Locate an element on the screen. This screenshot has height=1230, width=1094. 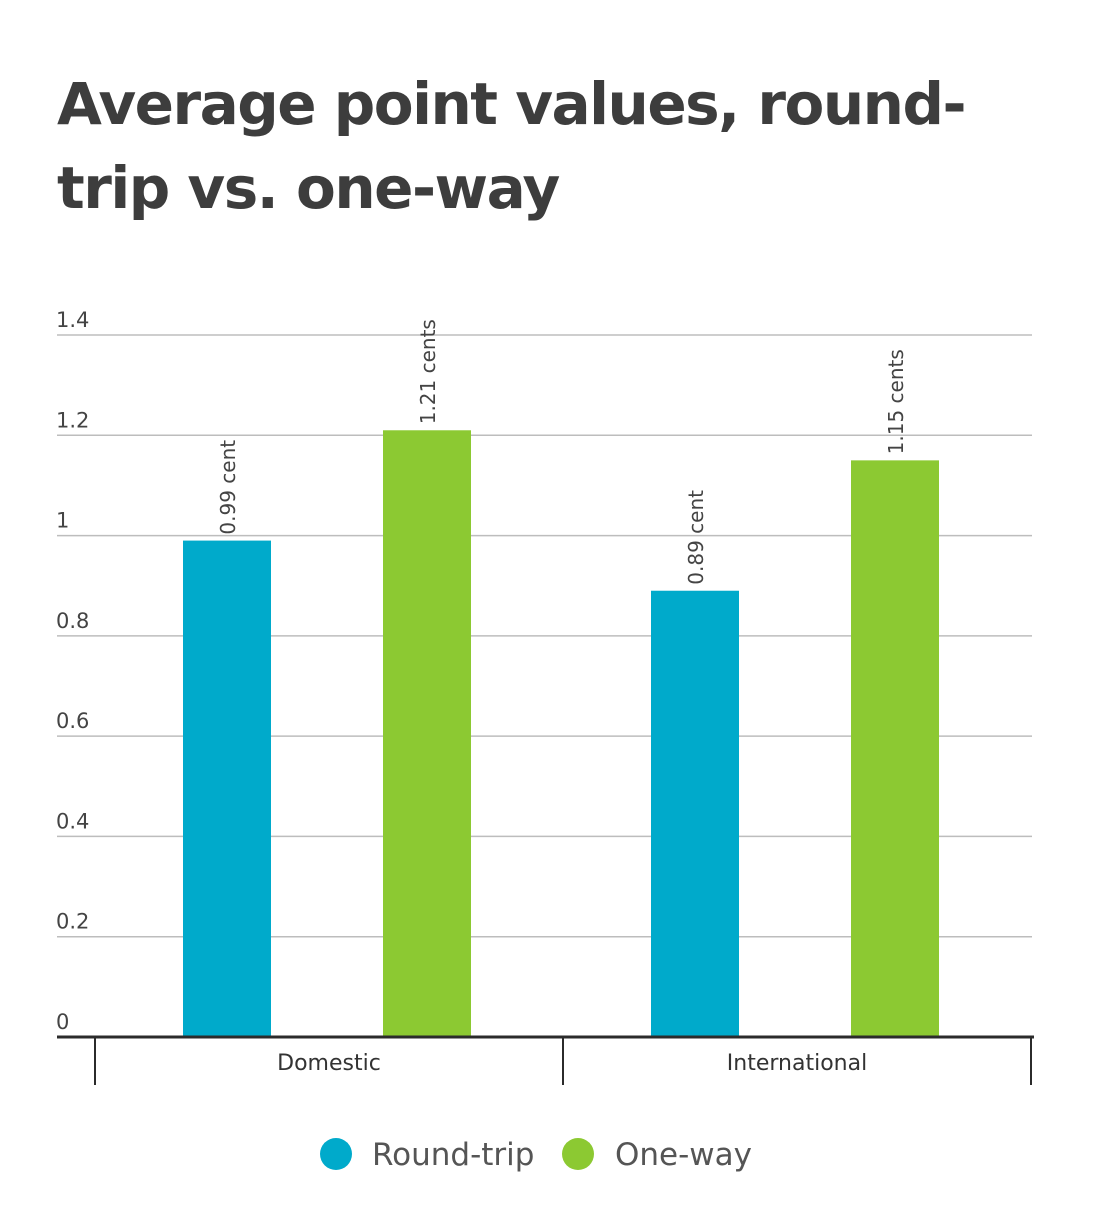
x-category-label: Domestic is located at coordinates (329, 1063).